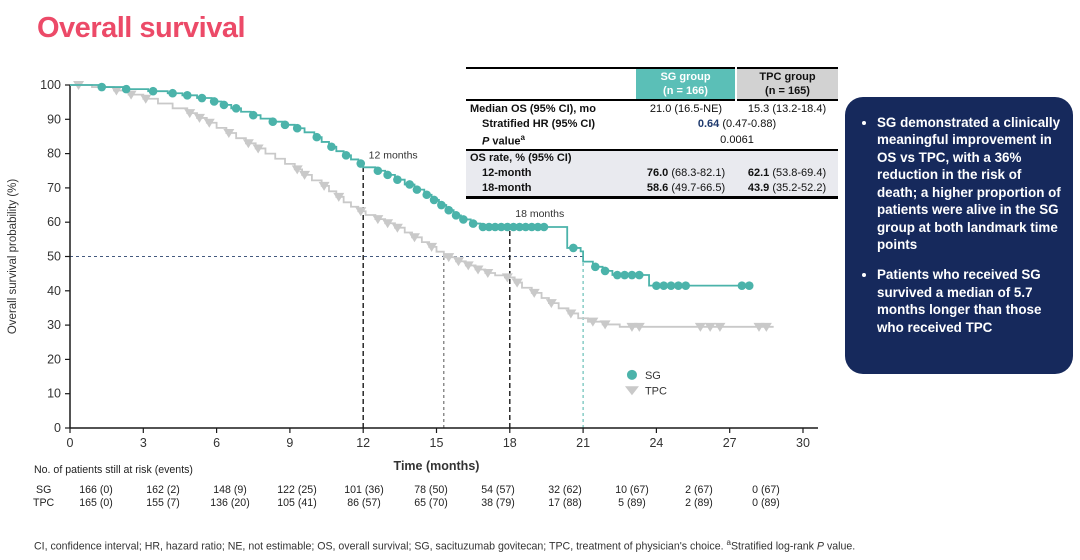 Image resolution: width=1080 pixels, height=560 pixels. I want to click on risk-value-tpc-6: 38 (79), so click(498, 503).